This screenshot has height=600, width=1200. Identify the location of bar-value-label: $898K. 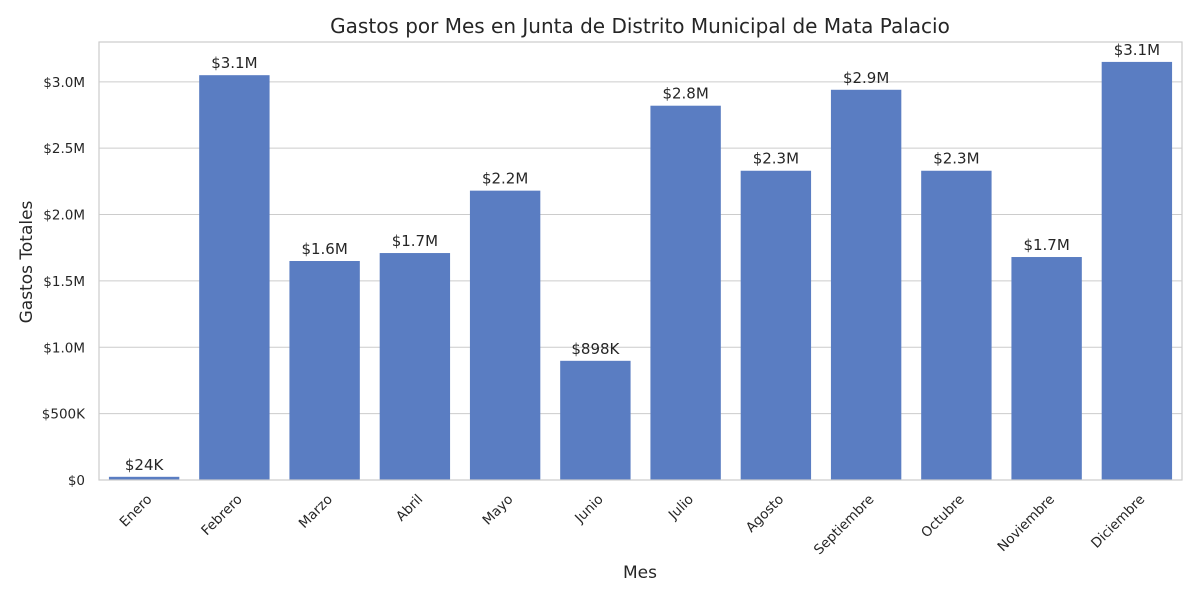
(595, 349).